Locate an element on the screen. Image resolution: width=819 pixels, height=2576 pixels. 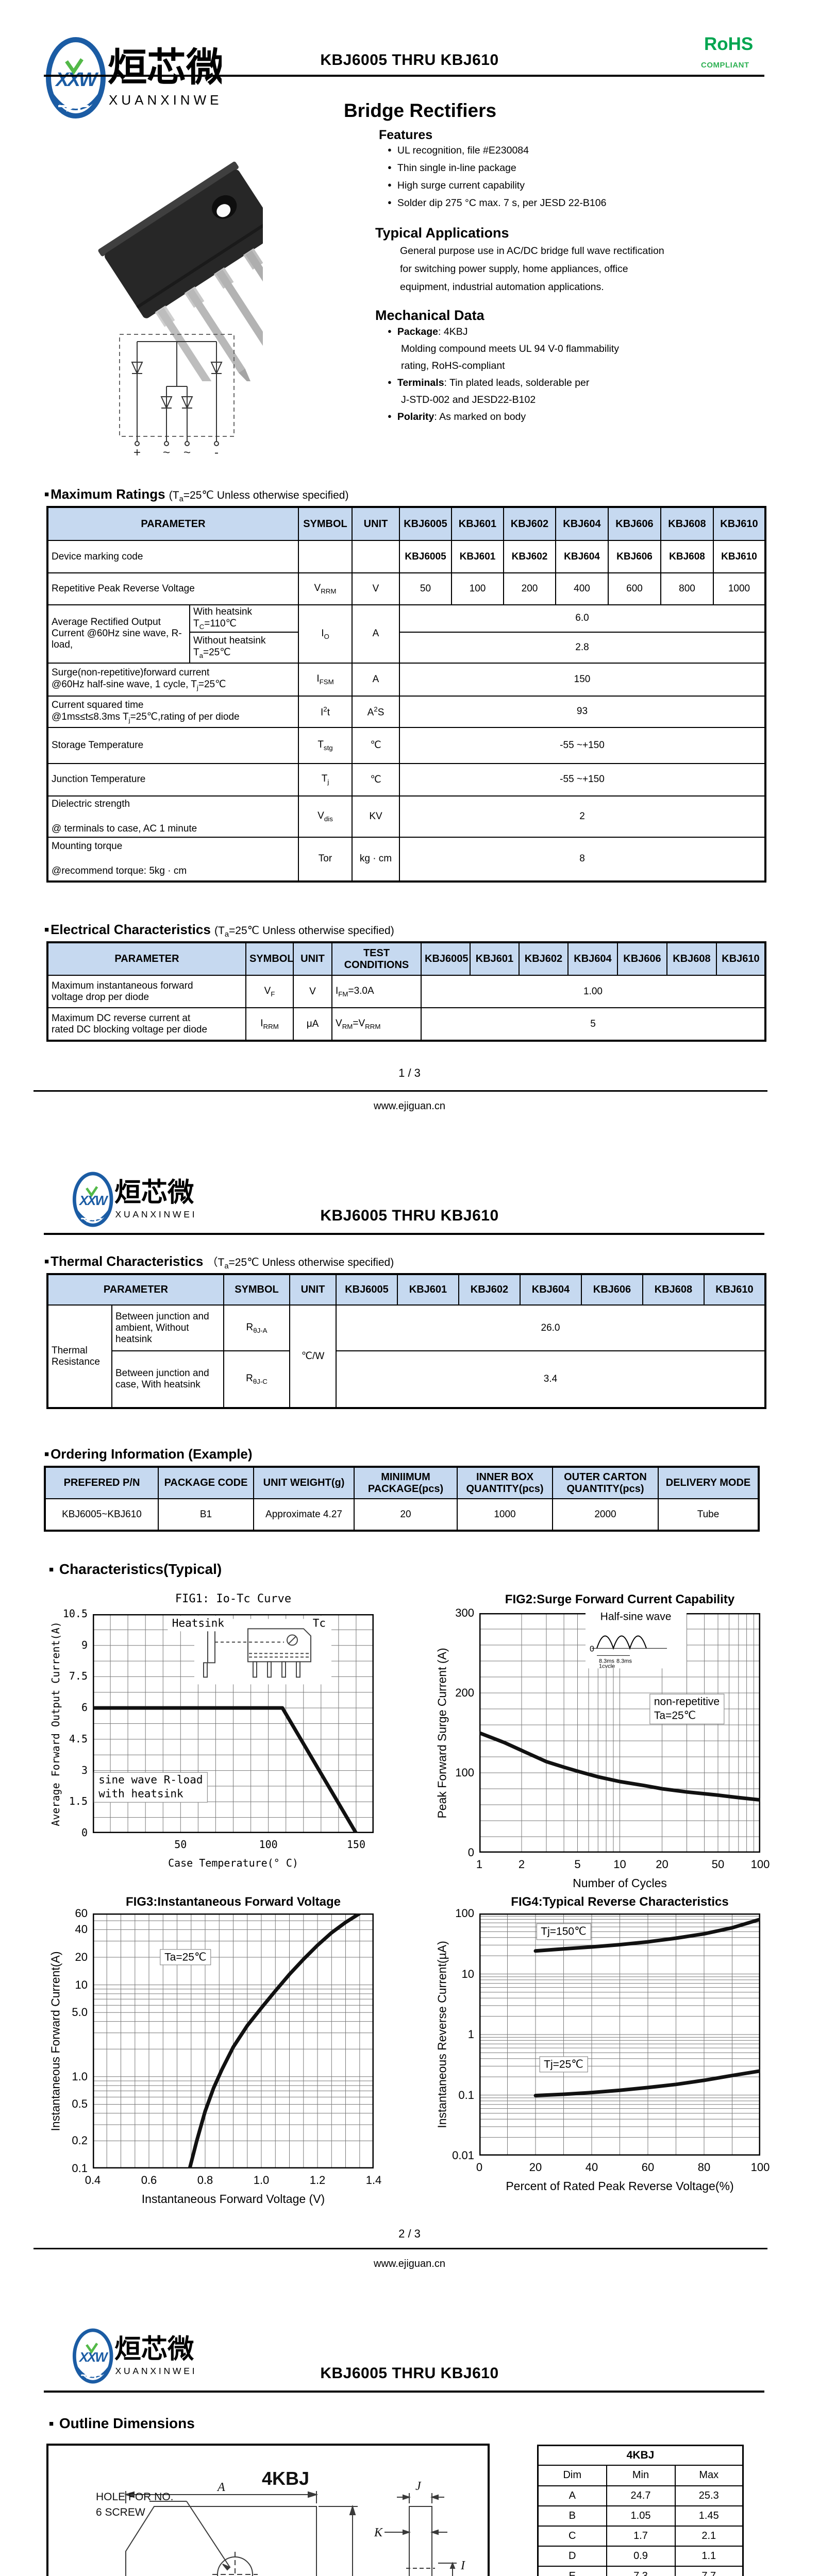
chart-annotation: Half-sine wave 0 8.3ms 8.3ms 1cycle is located at coordinates (636, 1638).